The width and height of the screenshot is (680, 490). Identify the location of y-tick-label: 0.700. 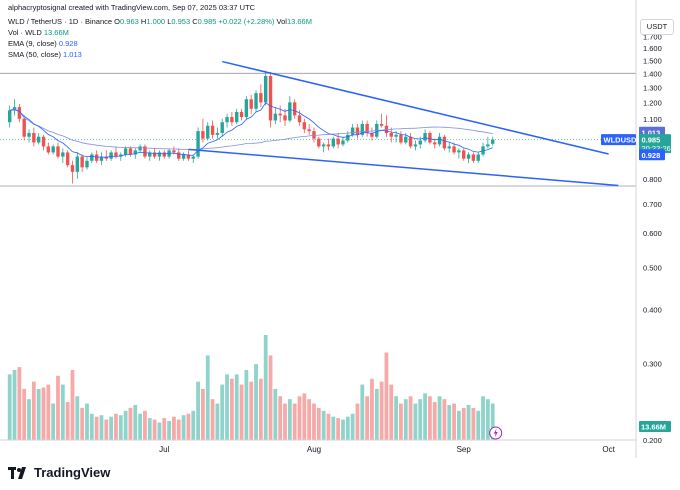
(652, 204).